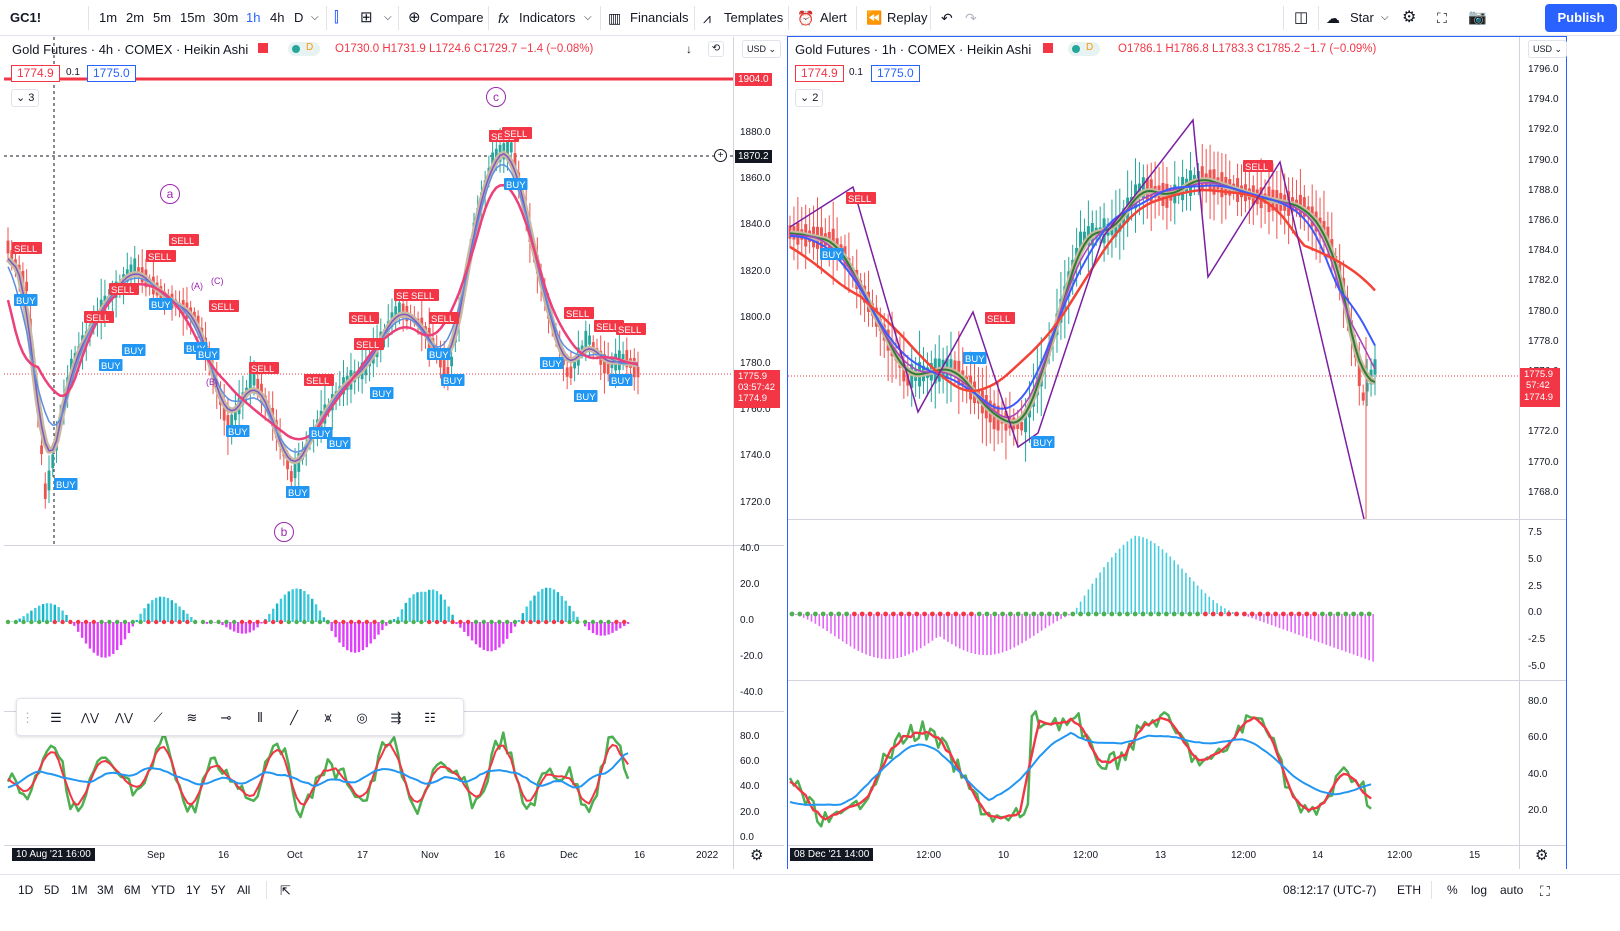 The width and height of the screenshot is (1620, 931). I want to click on range-ytd: YTD, so click(163, 890).